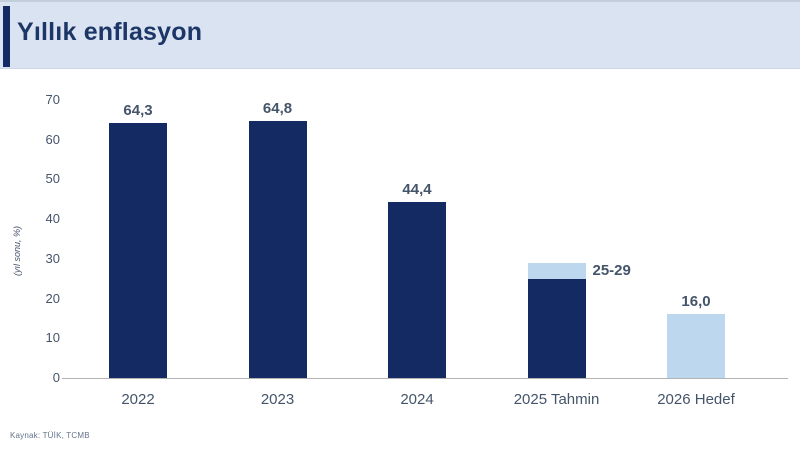  What do you see at coordinates (277, 108) in the screenshot?
I see `bar-value-label: 64,8` at bounding box center [277, 108].